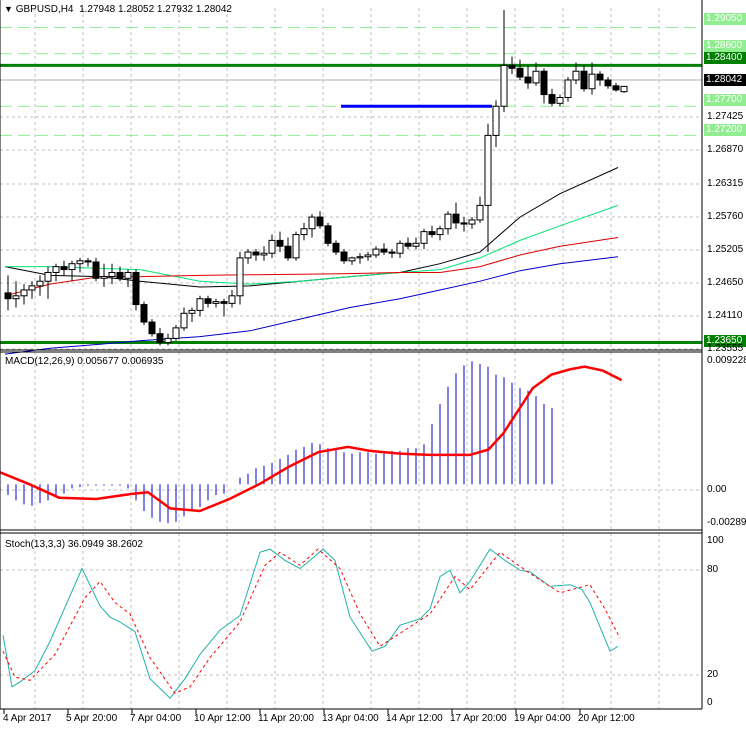  What do you see at coordinates (710, 702) in the screenshot?
I see `stoch-axis-label: 0` at bounding box center [710, 702].